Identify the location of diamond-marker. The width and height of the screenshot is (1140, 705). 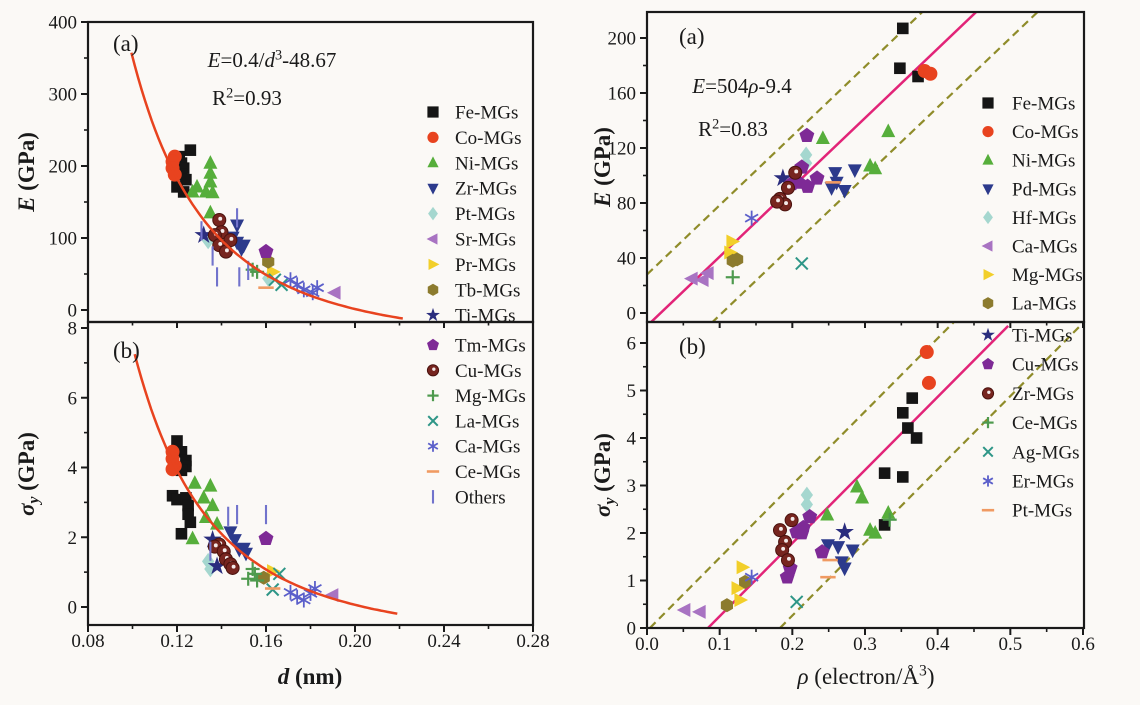
(807, 504).